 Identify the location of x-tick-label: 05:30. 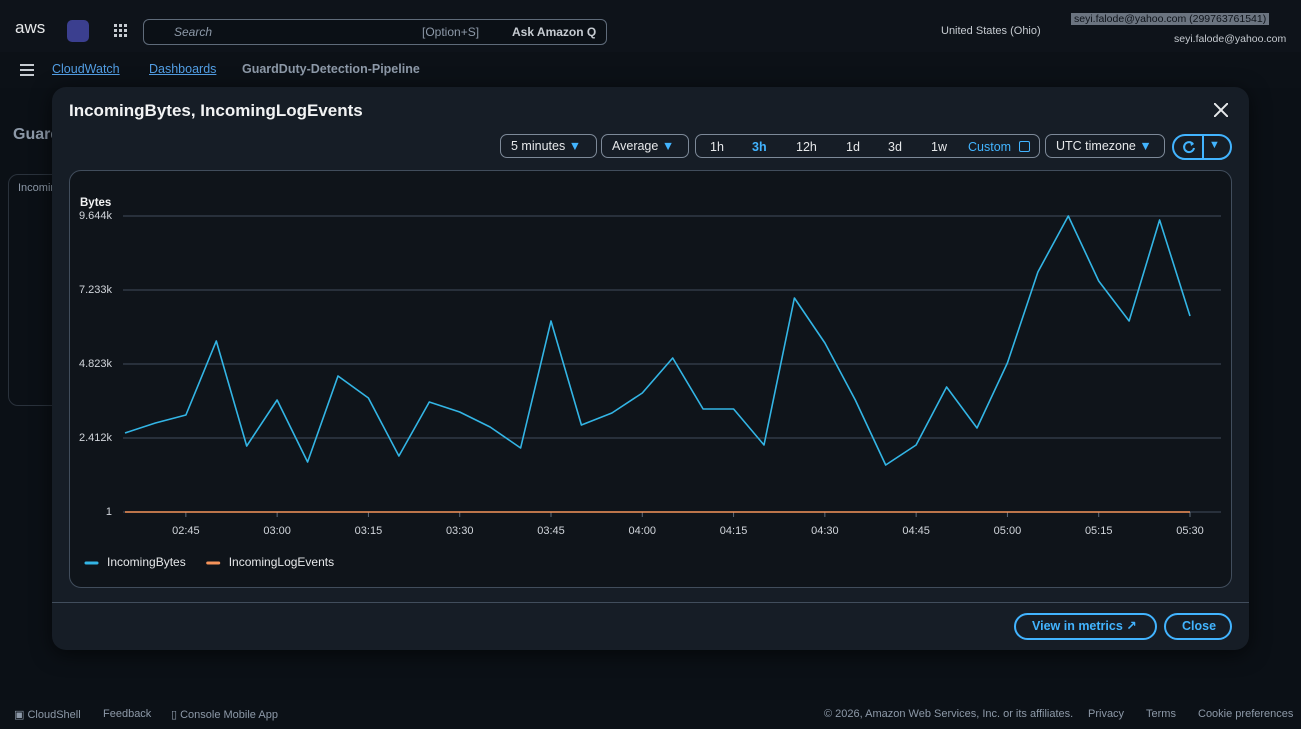
(1190, 531).